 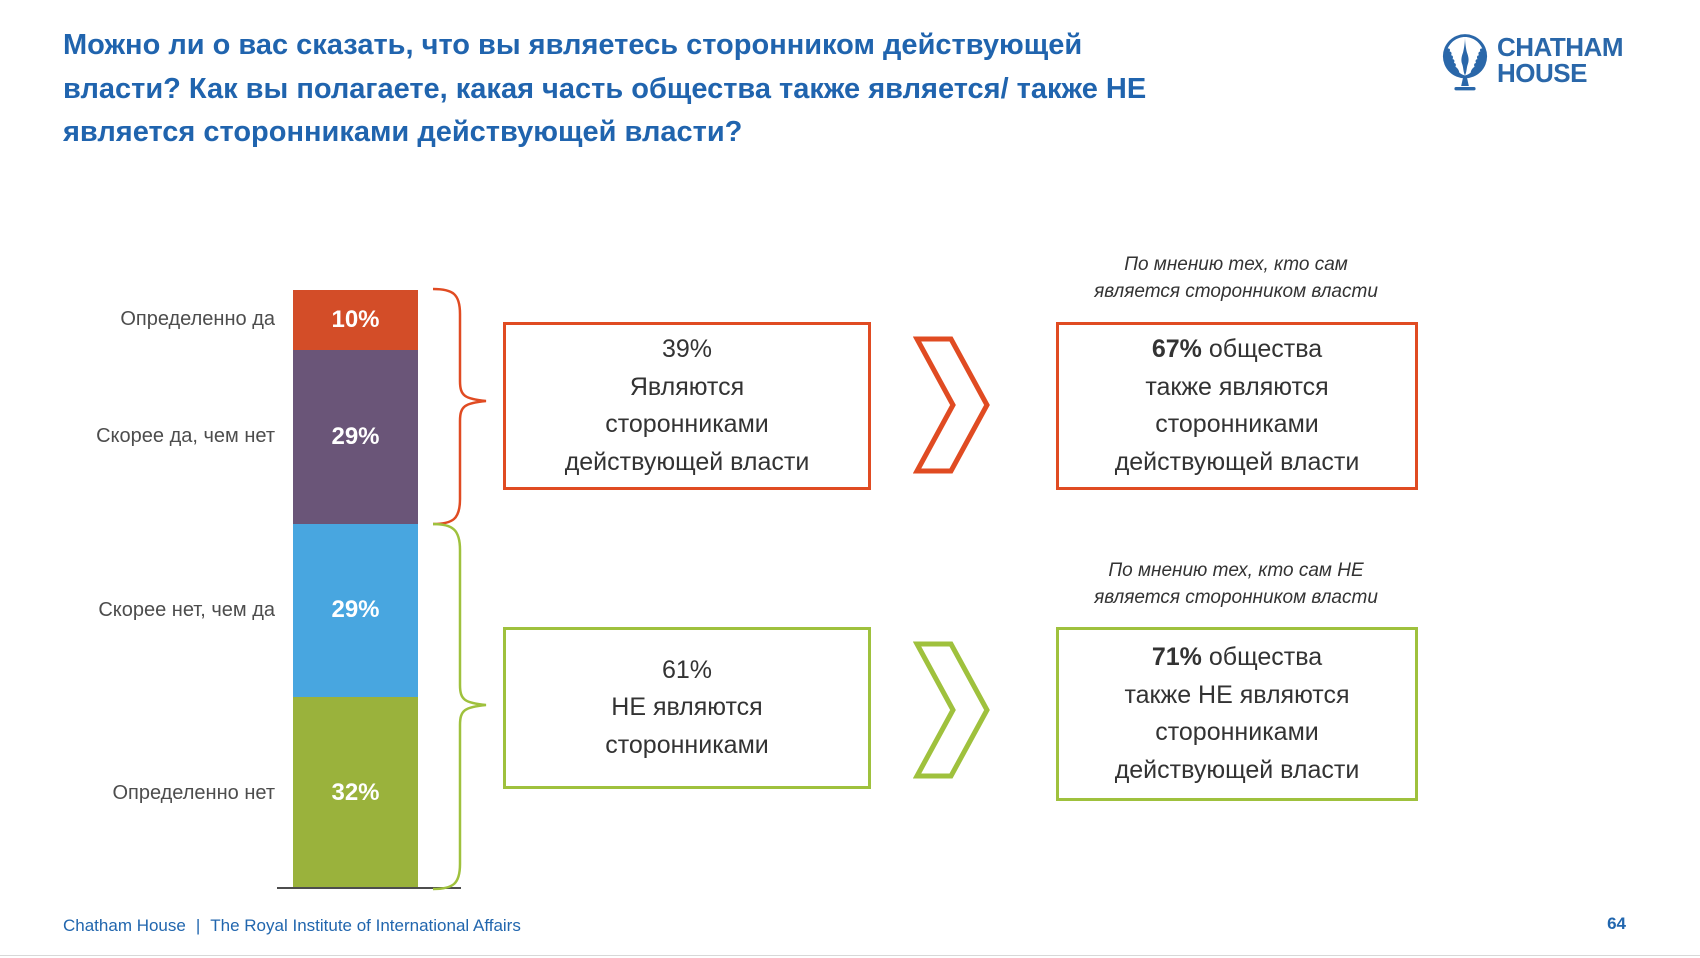 I want to click on result-line: 71% общества, so click(x=1237, y=658).